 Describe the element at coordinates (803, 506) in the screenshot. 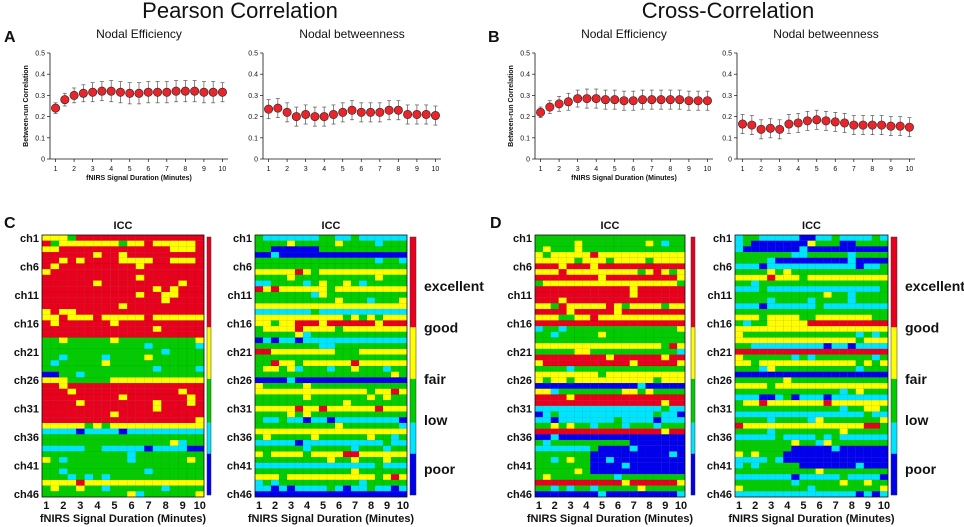

I see `heatmap-x-label: 5` at that location.